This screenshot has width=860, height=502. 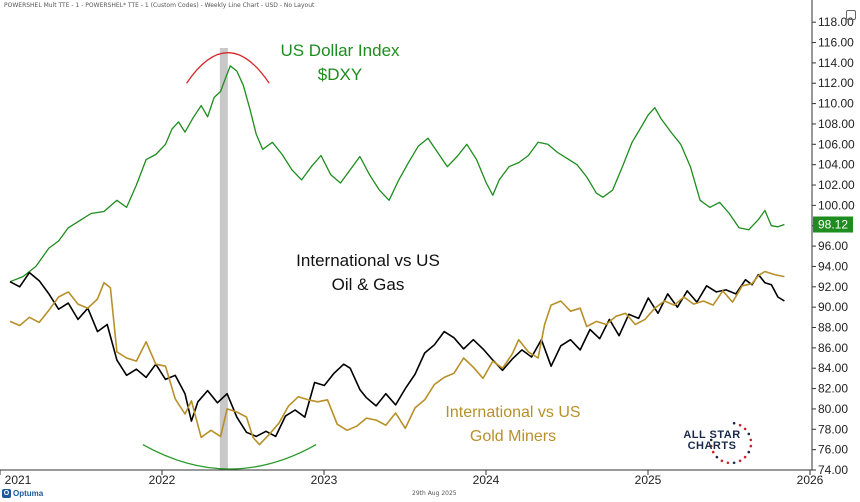 I want to click on y-tick-label: 96.00, so click(x=833, y=246).